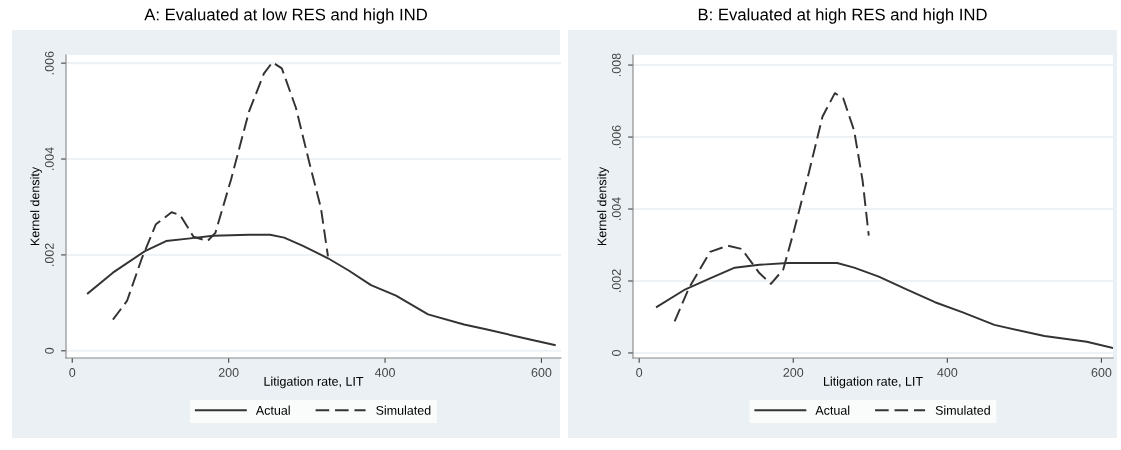 The width and height of the screenshot is (1121, 450). Describe the element at coordinates (616, 65) in the screenshot. I see `y-tick-label: .008` at that location.